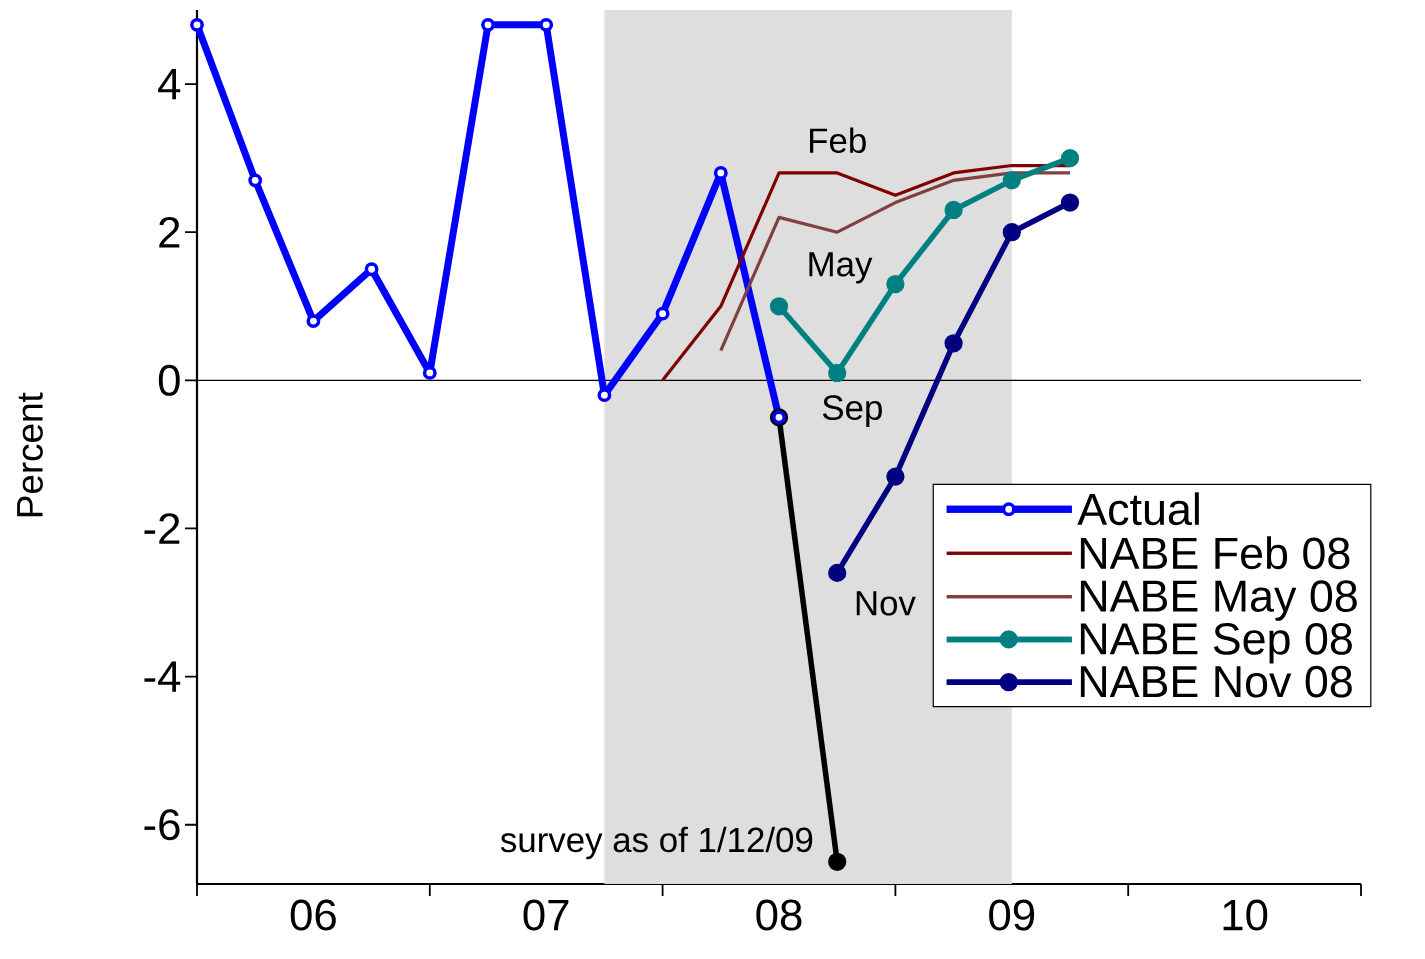  Describe the element at coordinates (1216, 643) in the screenshot. I see `legend-label: NABE Sep 08` at that location.